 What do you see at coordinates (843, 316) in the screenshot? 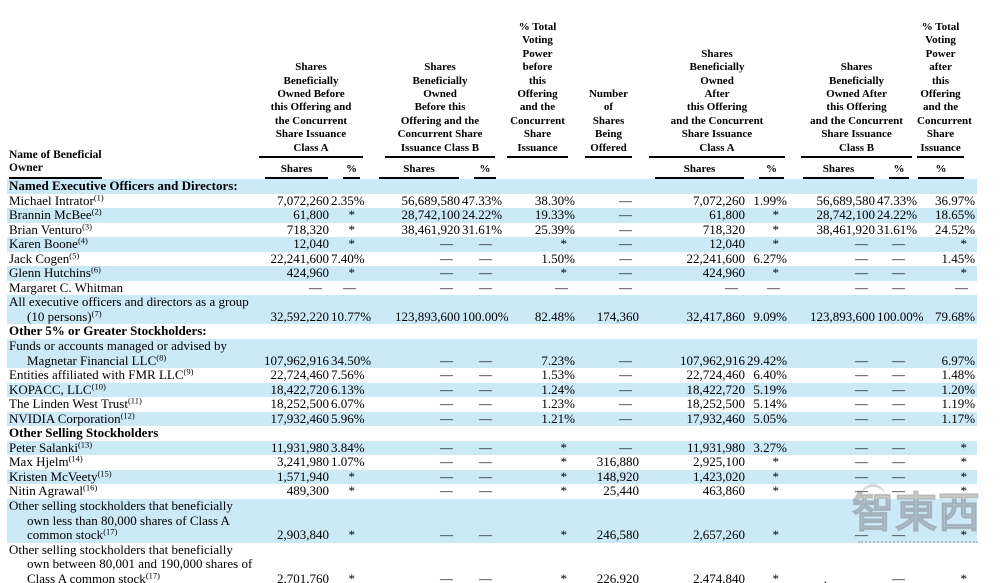
I see `cell-ba_shares: 123,893,600` at bounding box center [843, 316].